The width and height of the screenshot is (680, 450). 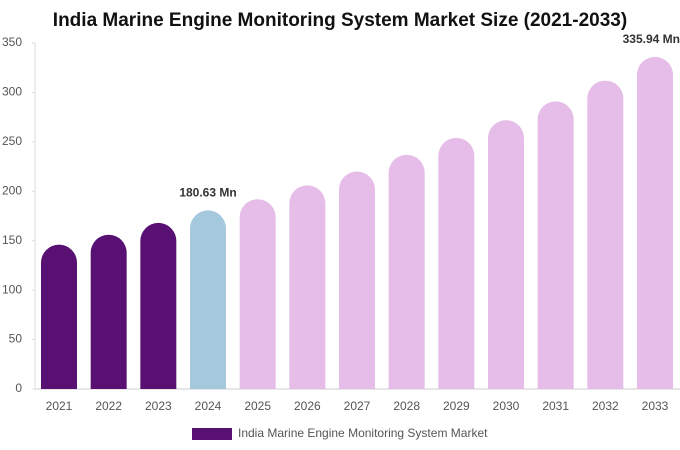 I want to click on value-label: 335.94 Mn, so click(x=651, y=39).